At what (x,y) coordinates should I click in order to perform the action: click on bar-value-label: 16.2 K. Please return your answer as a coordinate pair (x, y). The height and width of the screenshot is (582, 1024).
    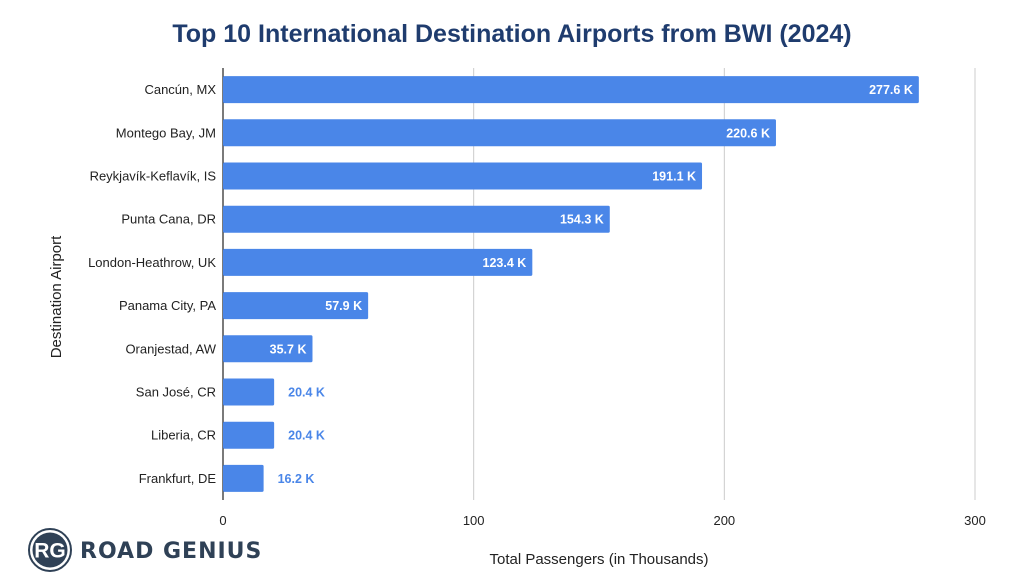
    Looking at the image, I should click on (296, 479).